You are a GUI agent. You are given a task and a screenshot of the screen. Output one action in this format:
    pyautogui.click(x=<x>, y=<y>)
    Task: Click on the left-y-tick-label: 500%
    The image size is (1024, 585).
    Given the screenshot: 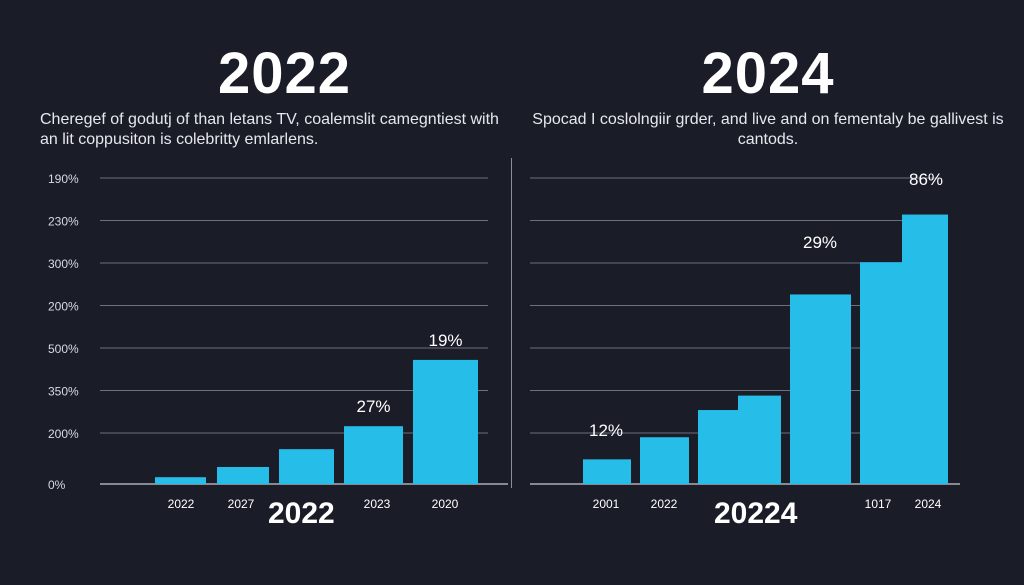 What is the action you would take?
    pyautogui.click(x=63, y=349)
    